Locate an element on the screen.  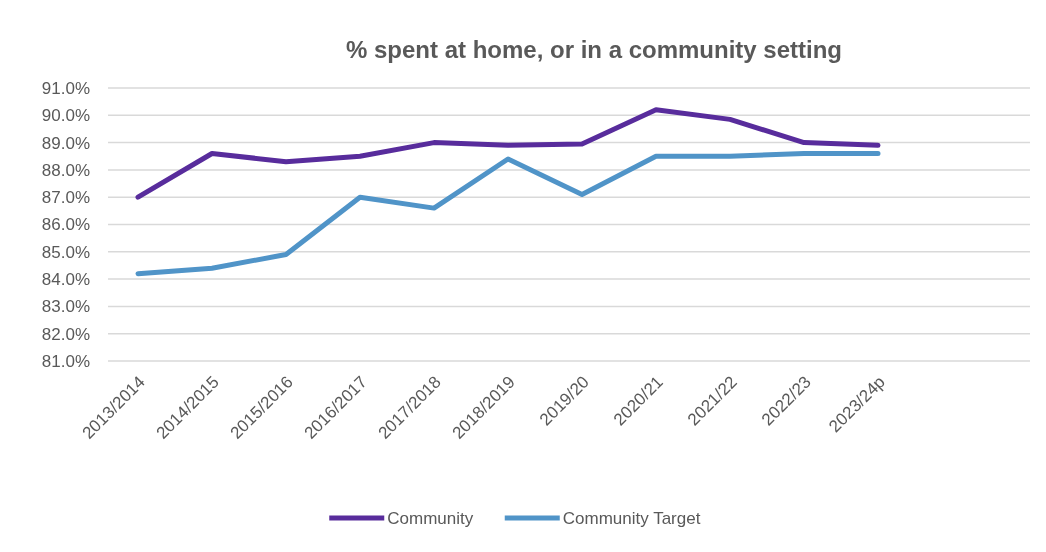
y-tick-label: 84.0% is located at coordinates (65, 280).